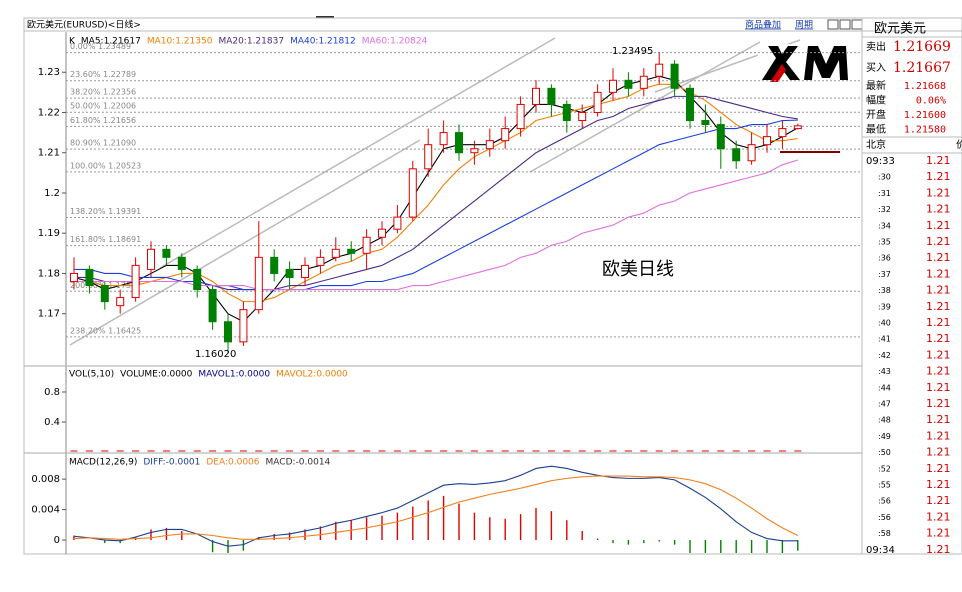  What do you see at coordinates (111, 42) in the screenshot?
I see `legend-entry: MA5:1.21617` at bounding box center [111, 42].